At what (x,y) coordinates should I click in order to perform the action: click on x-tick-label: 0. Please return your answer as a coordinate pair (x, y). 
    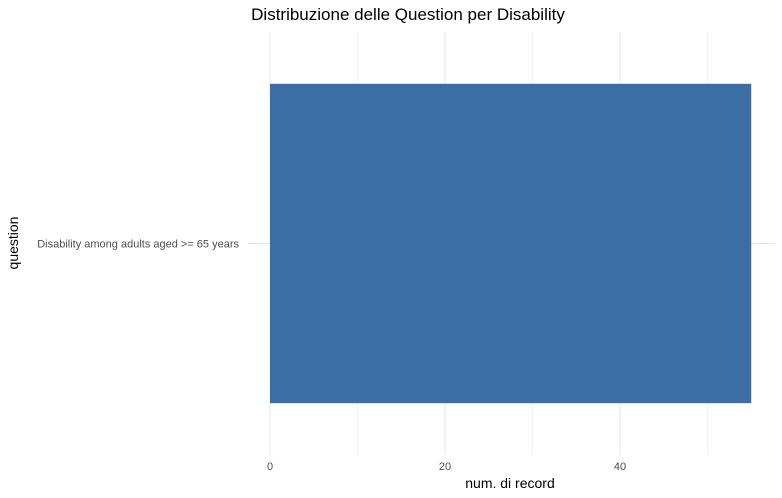
    Looking at the image, I should click on (270, 467).